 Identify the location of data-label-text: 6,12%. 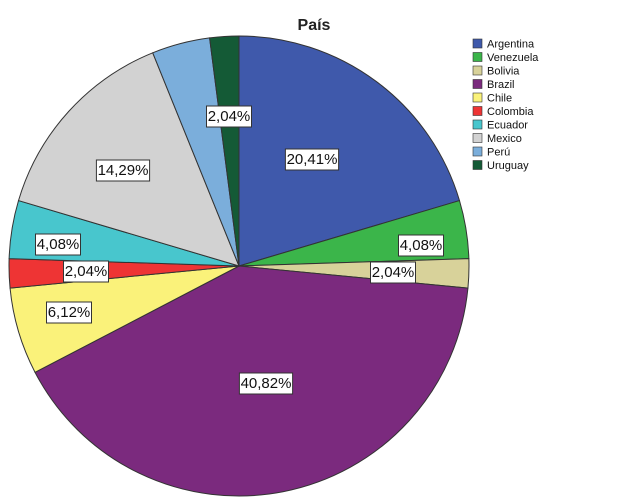
(69, 312).